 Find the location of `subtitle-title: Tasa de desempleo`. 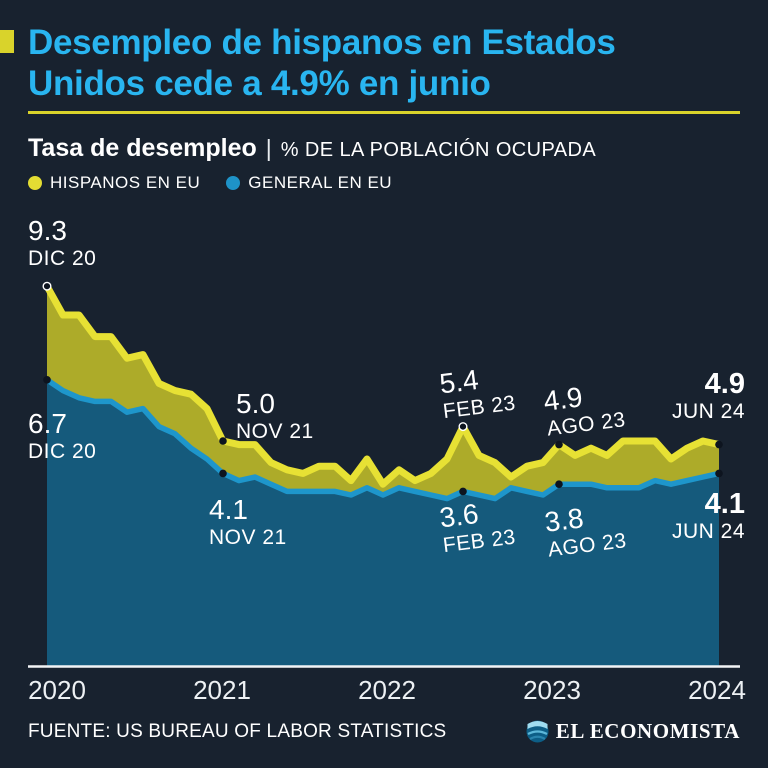

subtitle-title: Tasa de desempleo is located at coordinates (142, 148).